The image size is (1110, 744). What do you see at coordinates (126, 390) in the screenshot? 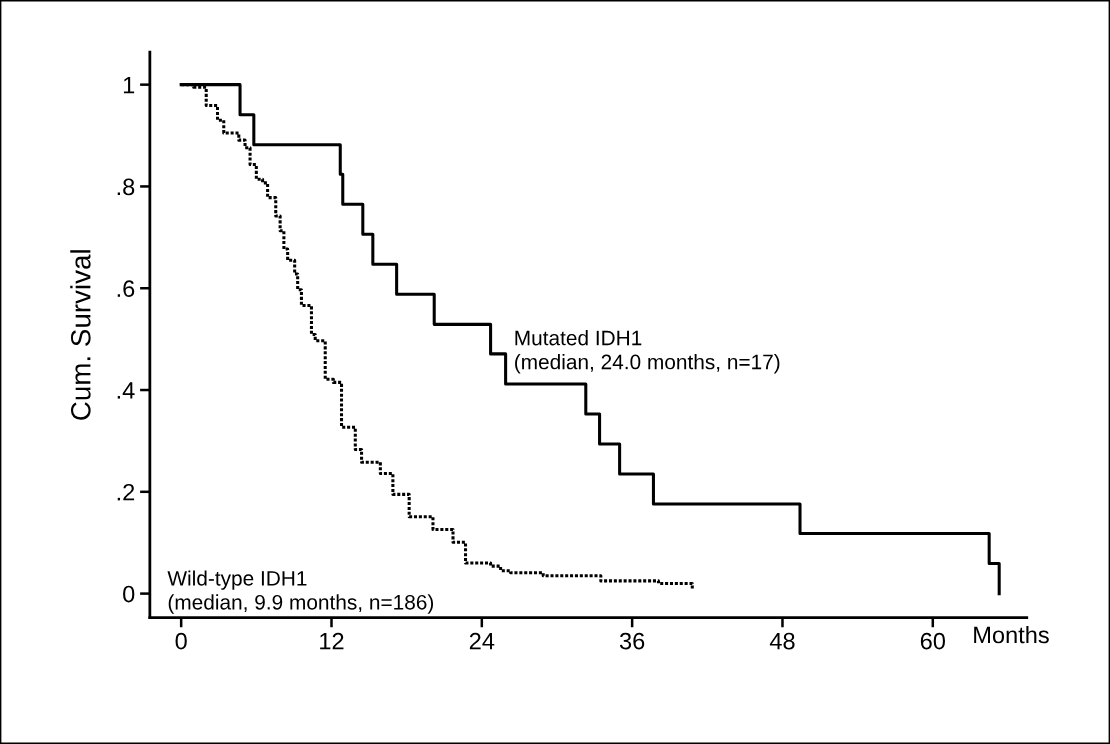
I see `y-tick-label: .4` at bounding box center [126, 390].